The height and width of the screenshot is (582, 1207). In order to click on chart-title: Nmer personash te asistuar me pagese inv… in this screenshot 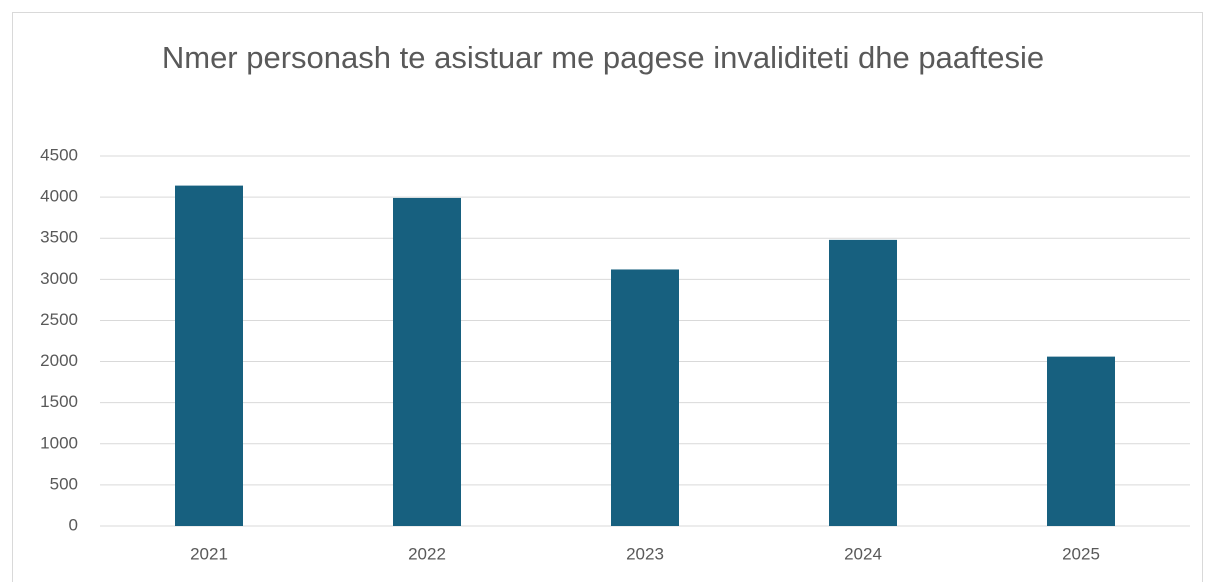, I will do `click(603, 57)`.